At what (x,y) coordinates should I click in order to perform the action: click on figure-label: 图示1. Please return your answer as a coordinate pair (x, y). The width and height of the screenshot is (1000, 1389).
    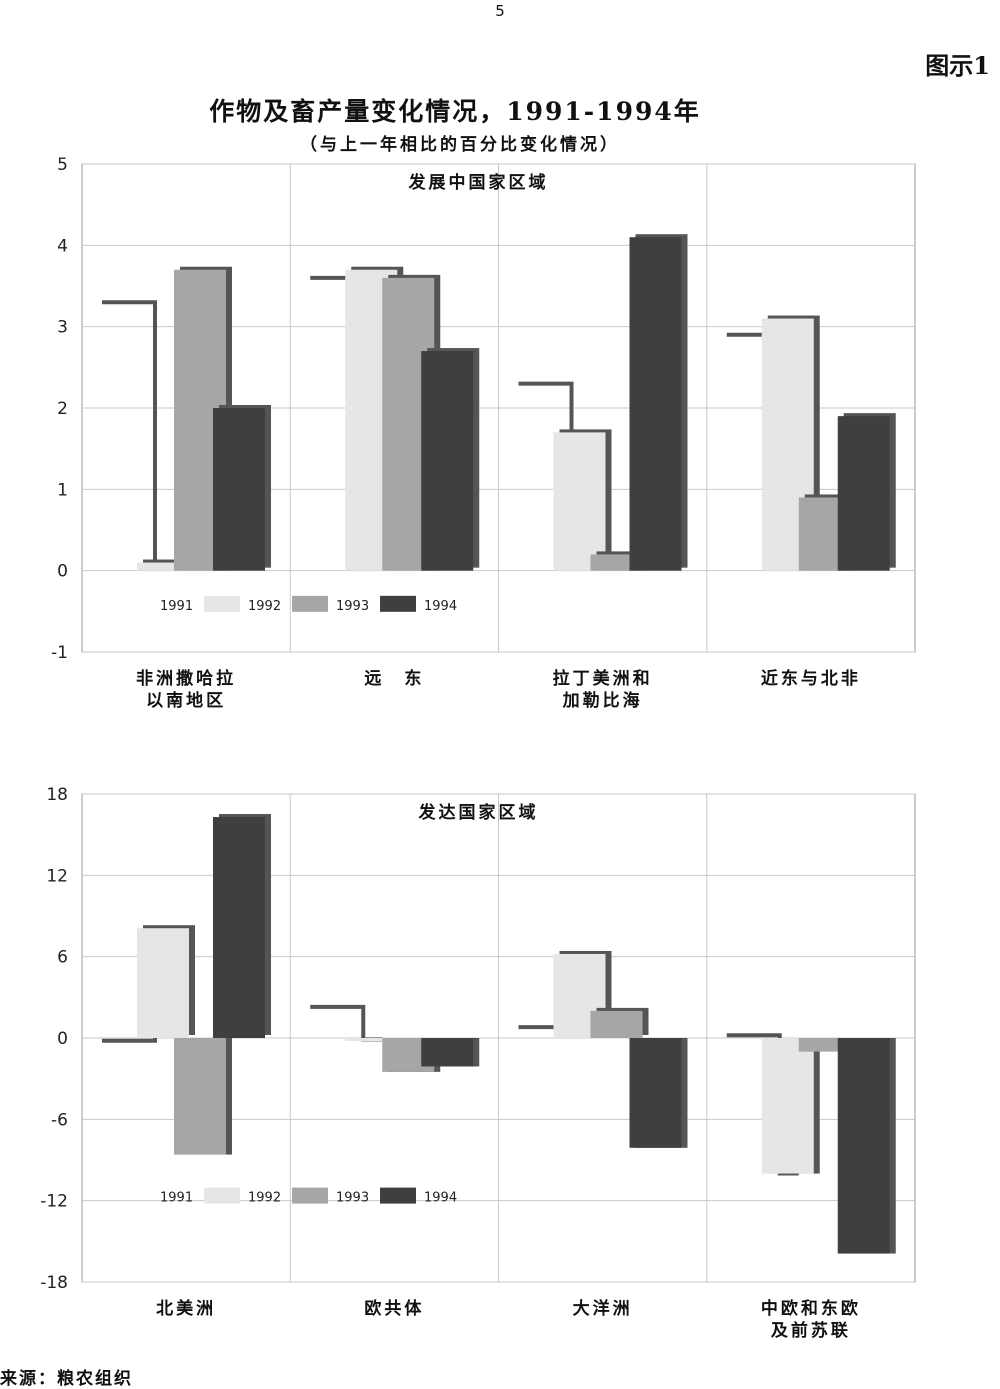
    Looking at the image, I should click on (957, 65).